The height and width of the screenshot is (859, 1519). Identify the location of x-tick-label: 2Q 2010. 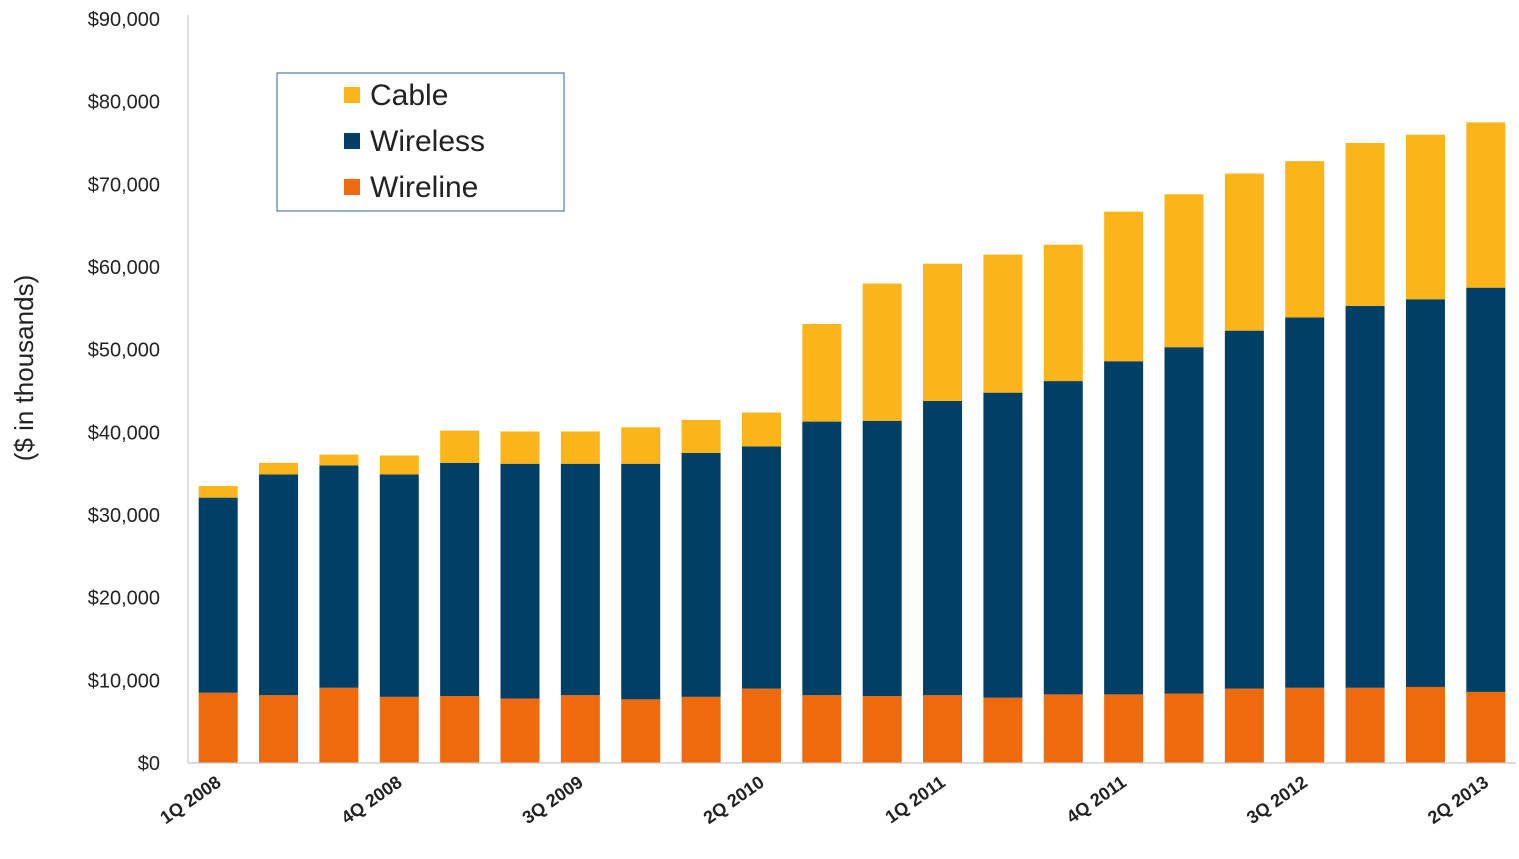
(734, 800).